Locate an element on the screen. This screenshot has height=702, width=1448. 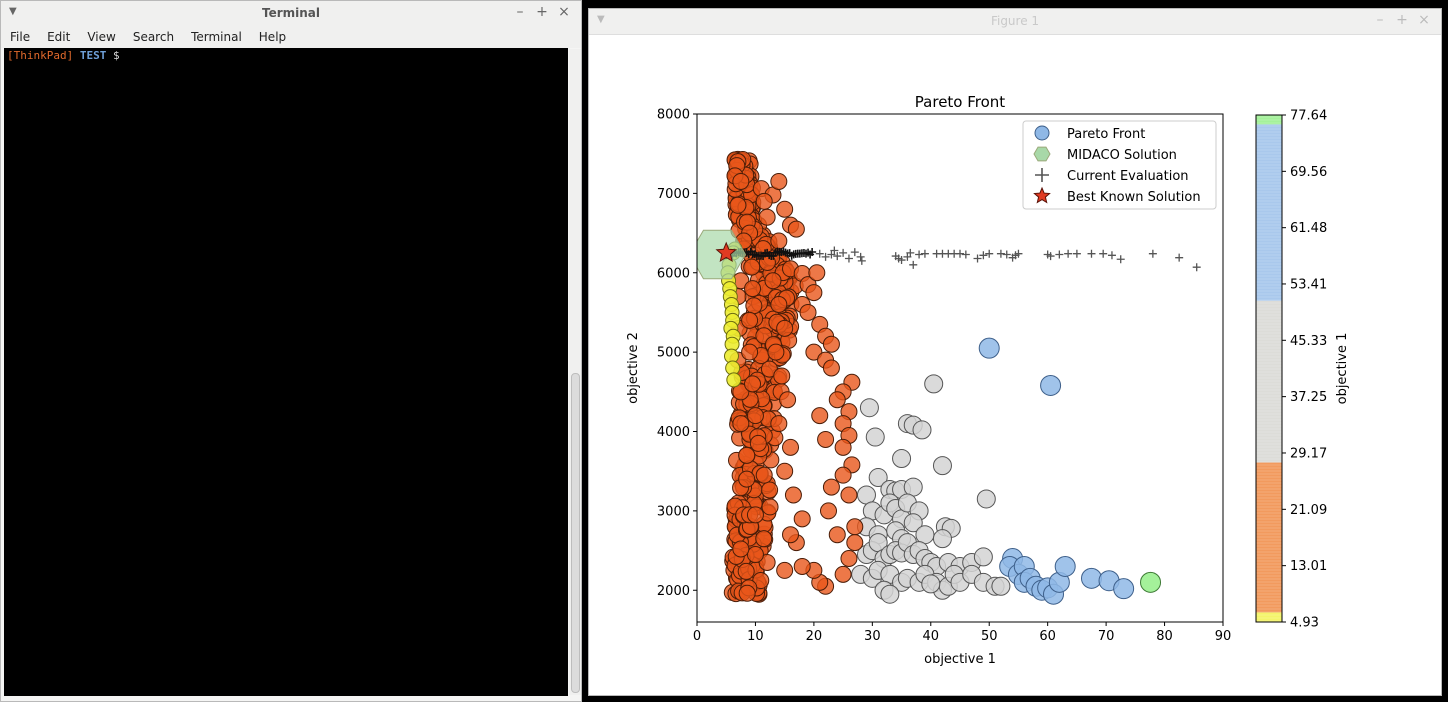
menu-view: View is located at coordinates (101, 37).